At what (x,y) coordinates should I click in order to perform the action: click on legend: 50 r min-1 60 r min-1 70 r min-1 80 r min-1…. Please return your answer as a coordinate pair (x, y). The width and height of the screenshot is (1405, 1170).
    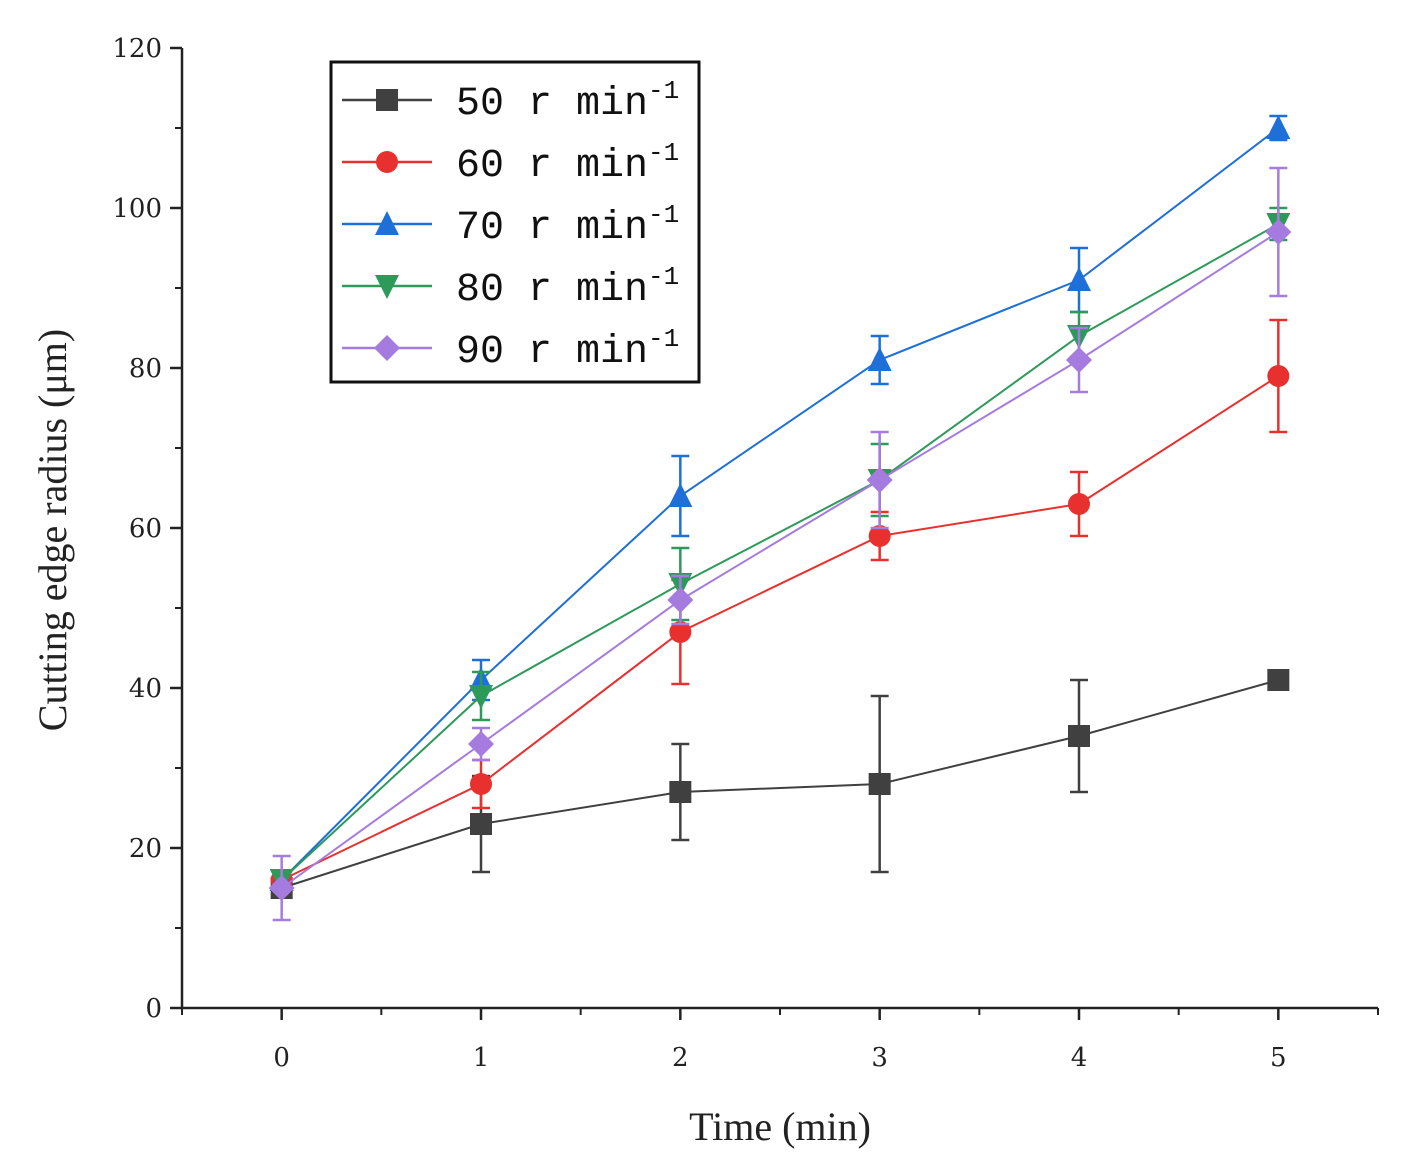
    Looking at the image, I should click on (515, 222).